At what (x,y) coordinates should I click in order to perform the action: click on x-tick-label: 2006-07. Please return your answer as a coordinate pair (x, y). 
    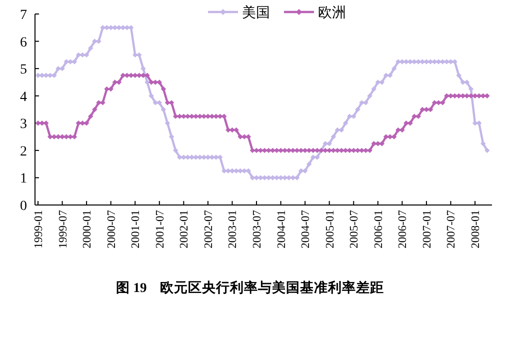
    Looking at the image, I should click on (403, 229).